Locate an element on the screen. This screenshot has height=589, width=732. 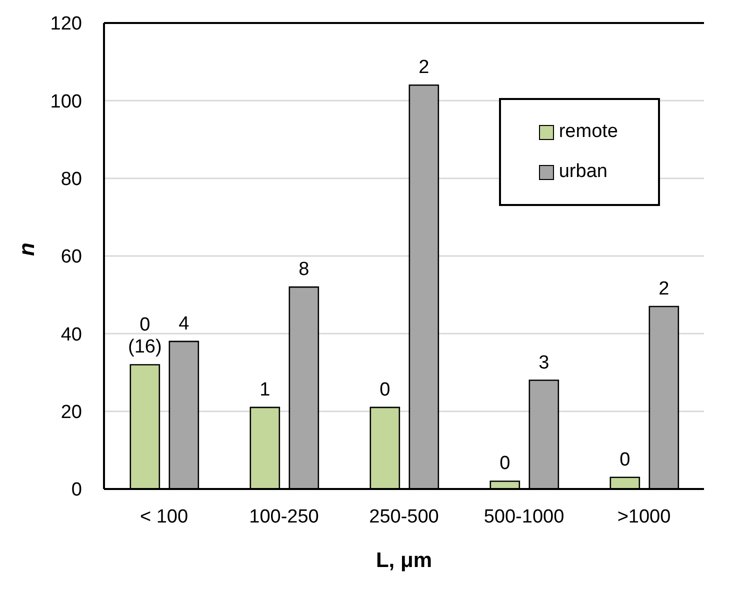
y-axis-title: n is located at coordinates (26, 249).